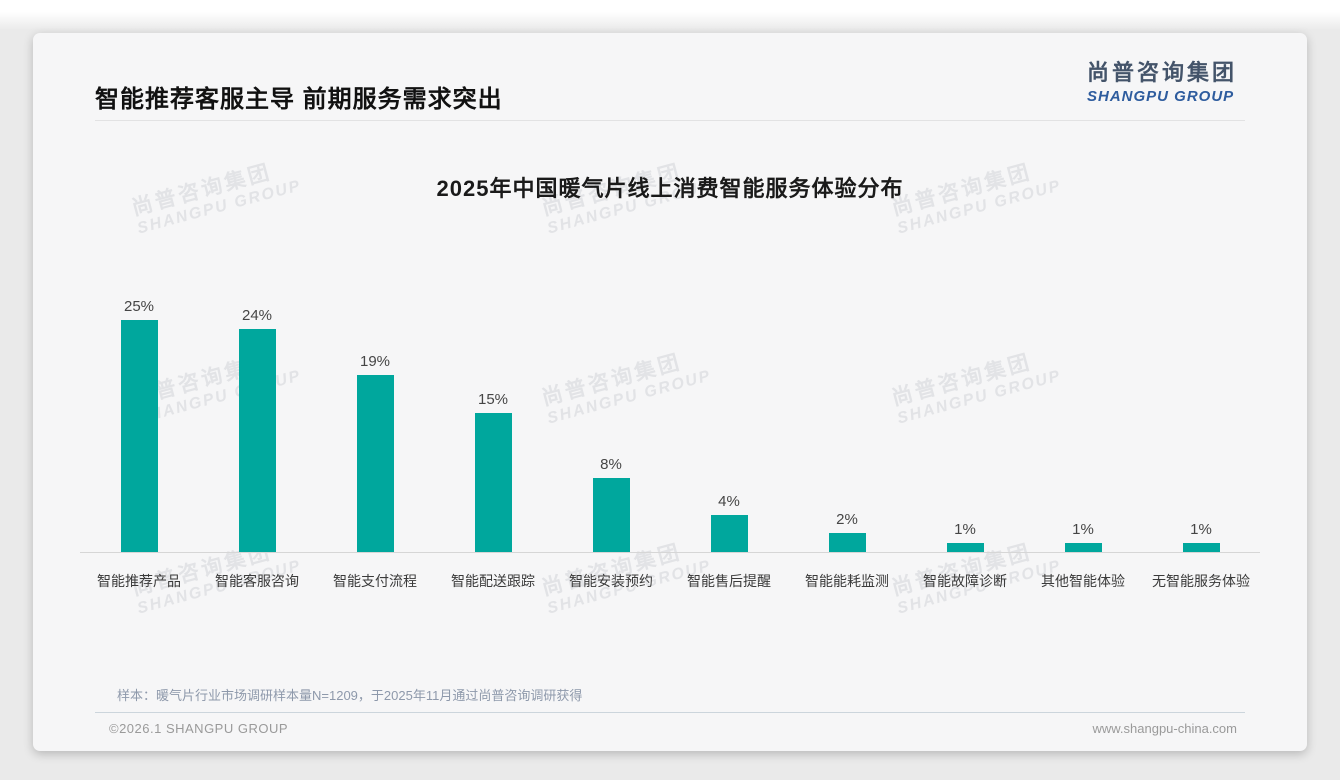  What do you see at coordinates (847, 581) in the screenshot?
I see `x-axis-label: 智能能耗监测` at bounding box center [847, 581].